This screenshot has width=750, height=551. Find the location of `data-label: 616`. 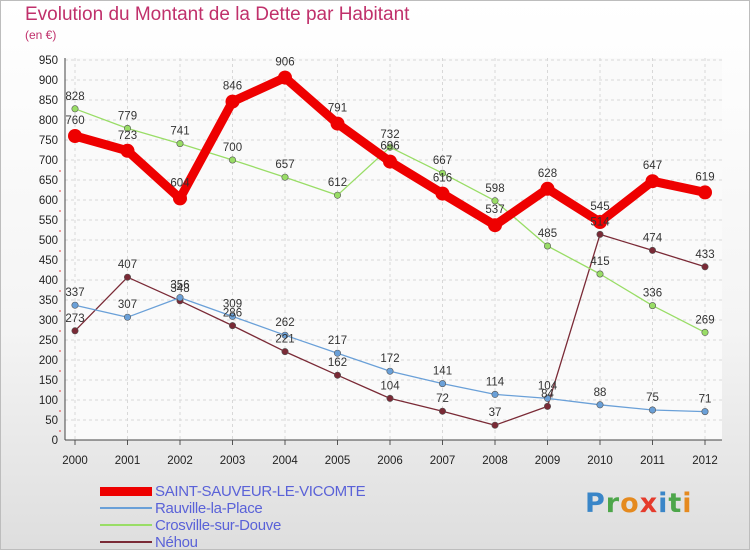

data-label: 616 is located at coordinates (442, 179).